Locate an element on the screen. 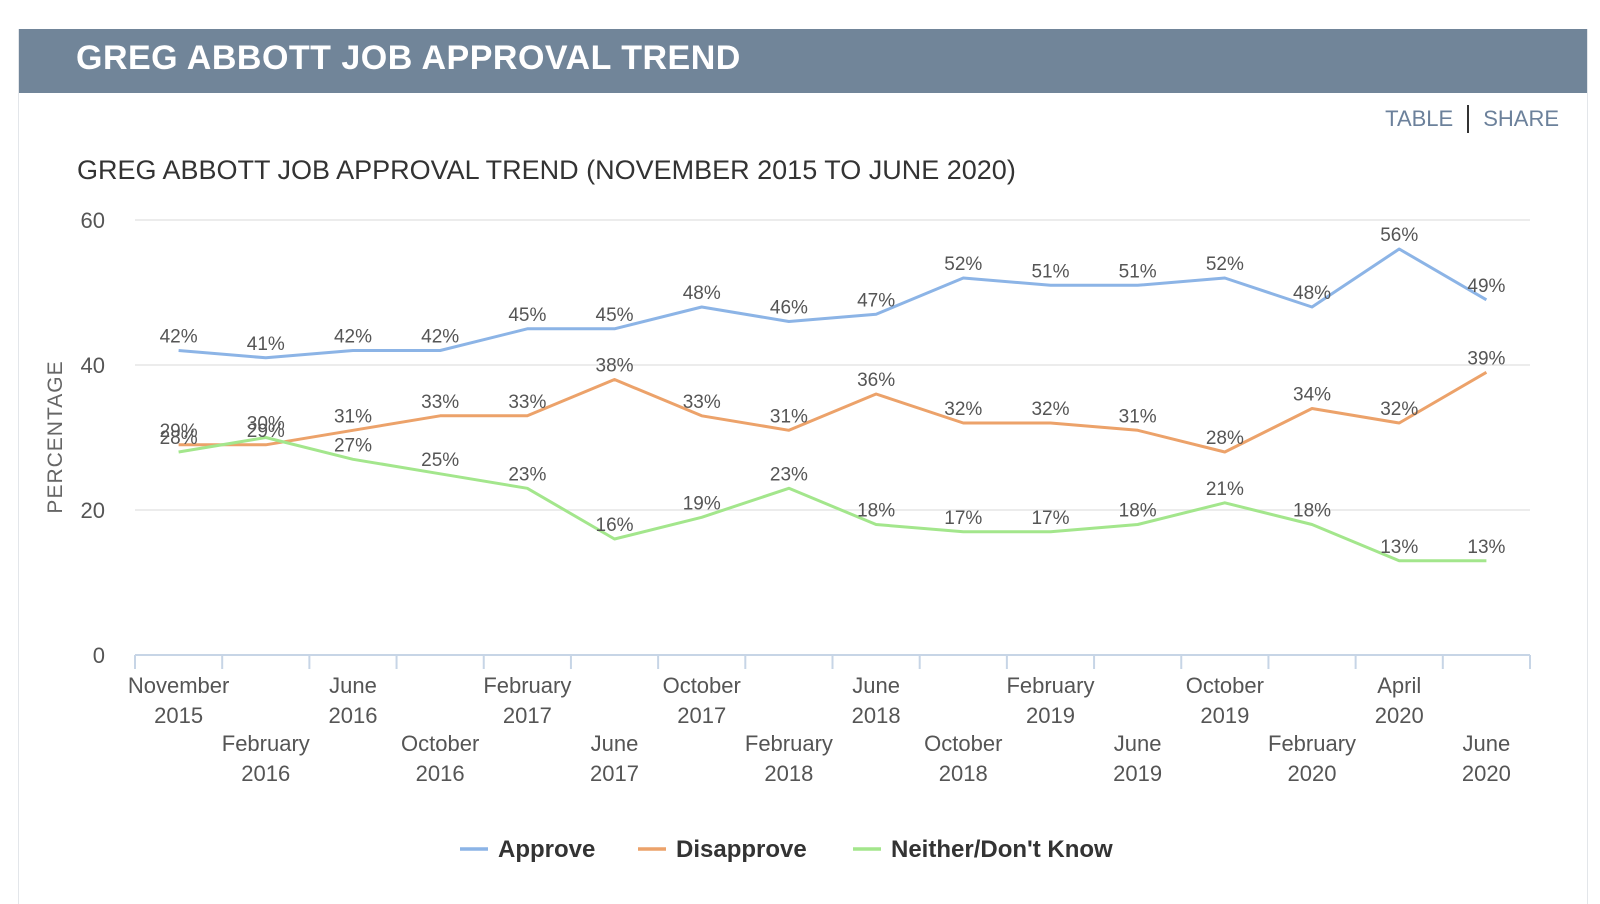 This screenshot has width=1600, height=904. data-label: 46% is located at coordinates (789, 308).